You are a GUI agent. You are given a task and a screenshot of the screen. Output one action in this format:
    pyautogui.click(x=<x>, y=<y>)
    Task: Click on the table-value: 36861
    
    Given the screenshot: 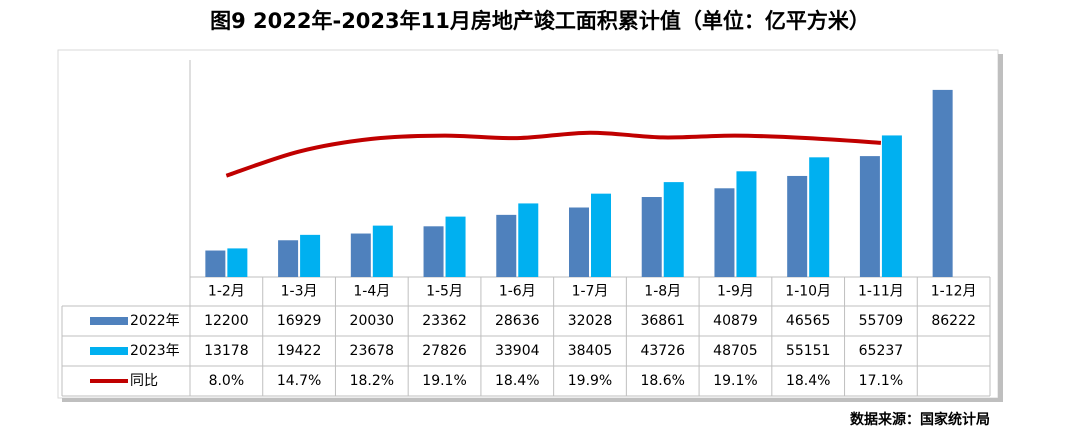 What is the action you would take?
    pyautogui.click(x=662, y=321)
    